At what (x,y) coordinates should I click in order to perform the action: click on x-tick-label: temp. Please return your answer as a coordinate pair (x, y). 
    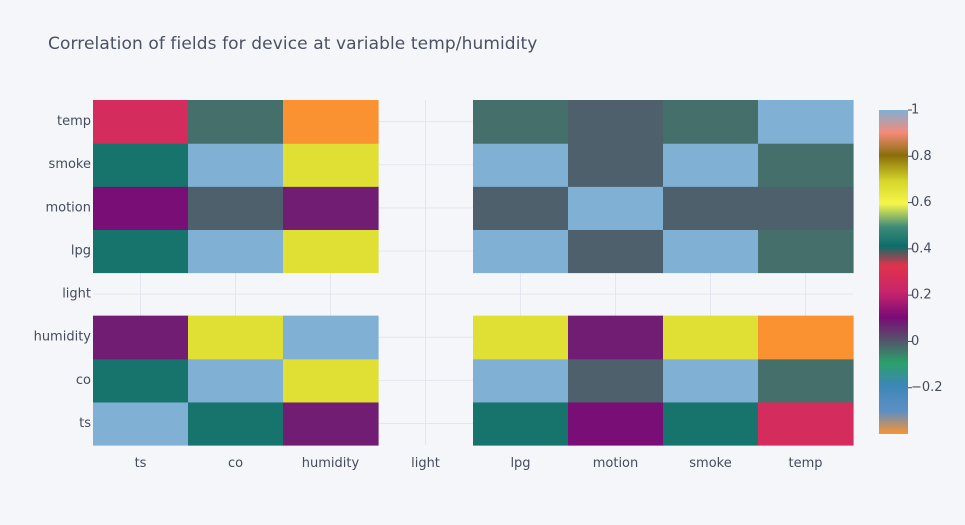
    Looking at the image, I should click on (805, 463).